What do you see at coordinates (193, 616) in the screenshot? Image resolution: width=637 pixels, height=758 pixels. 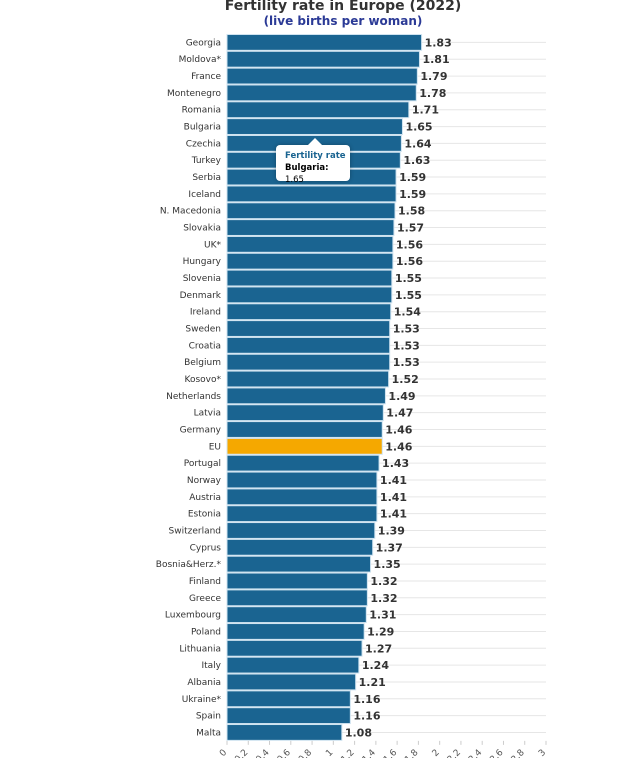 I see `category-label: Luxembourg` at bounding box center [193, 616].